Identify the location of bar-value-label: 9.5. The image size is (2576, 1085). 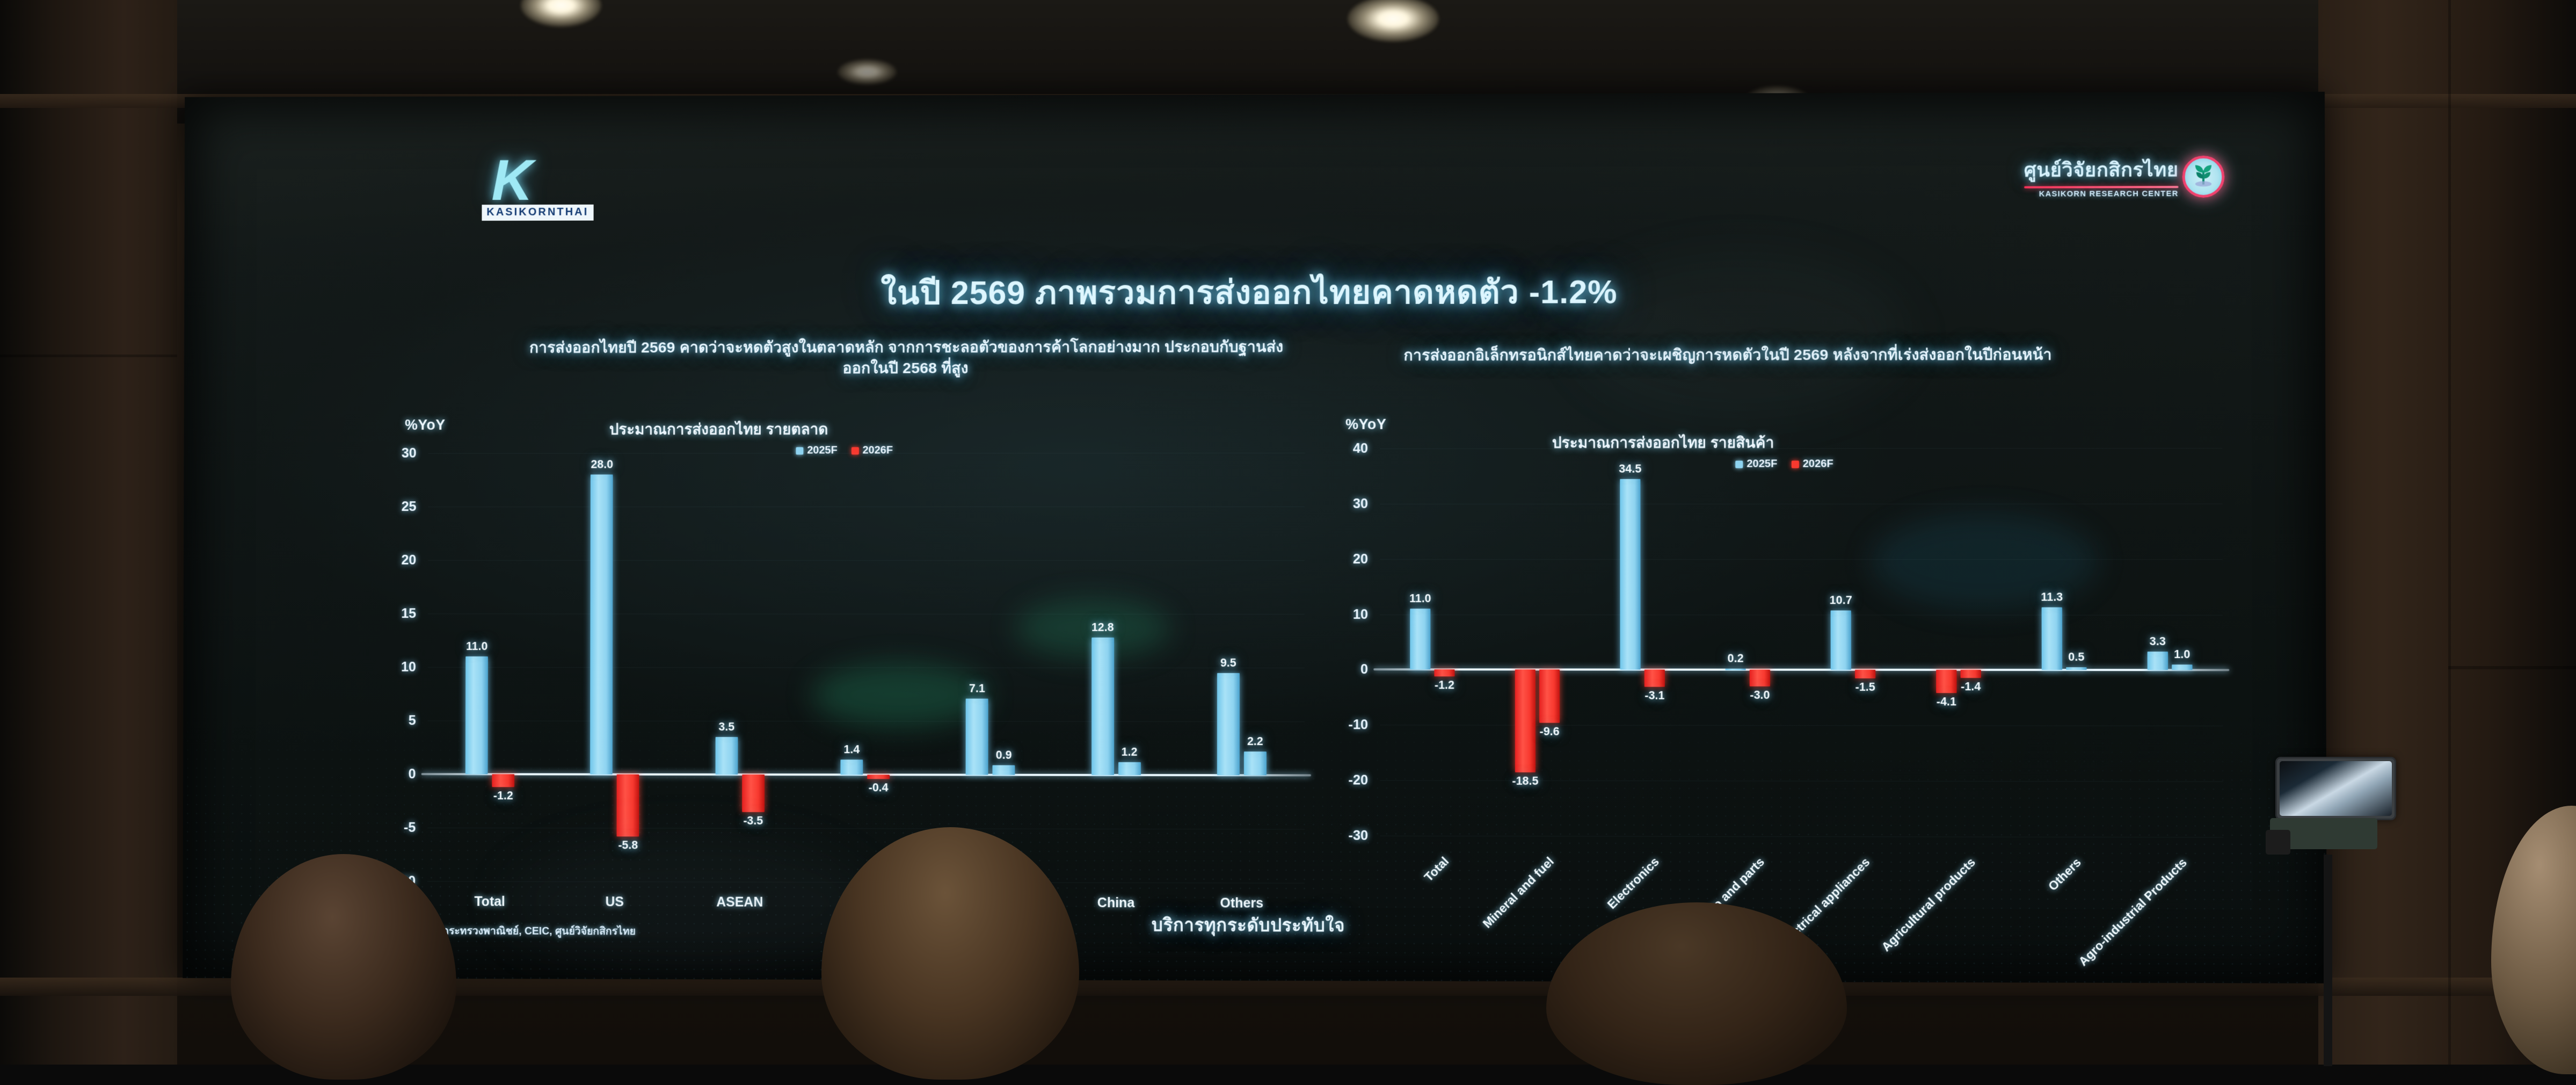
(1228, 663).